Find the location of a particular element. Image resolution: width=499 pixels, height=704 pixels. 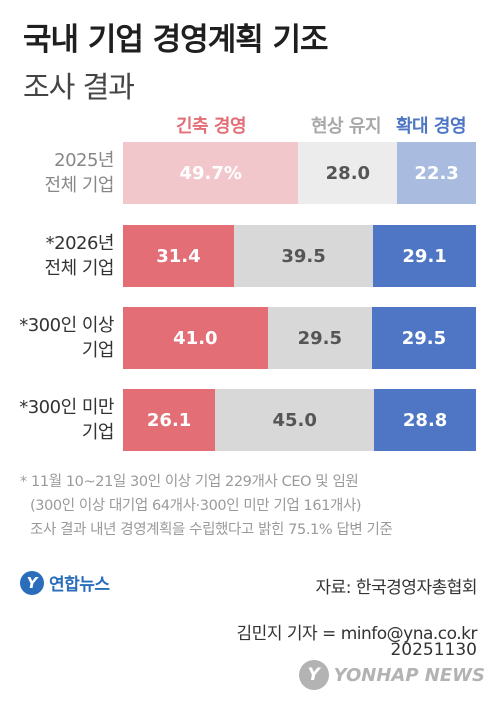

bar-segment-austerity: 49.7% is located at coordinates (211, 173).